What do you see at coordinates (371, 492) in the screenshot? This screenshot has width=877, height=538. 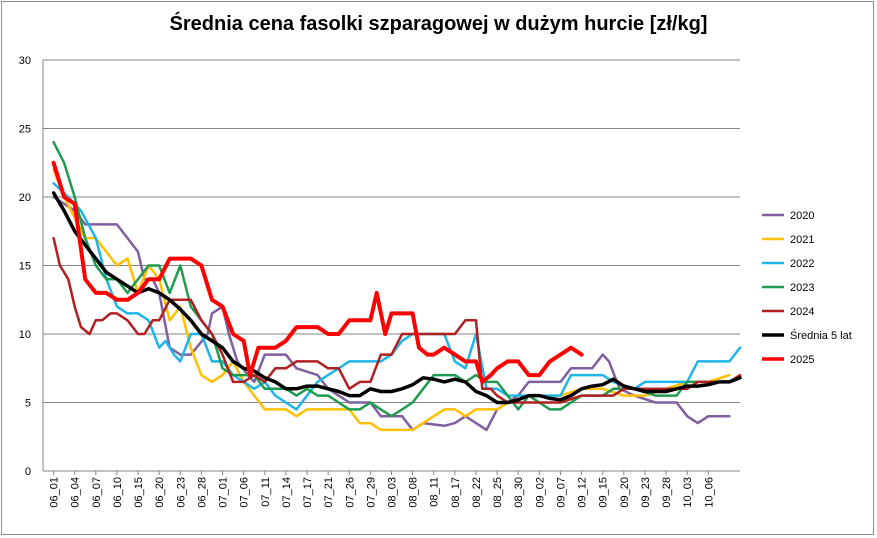 I see `x-tick-label: 07_29` at bounding box center [371, 492].